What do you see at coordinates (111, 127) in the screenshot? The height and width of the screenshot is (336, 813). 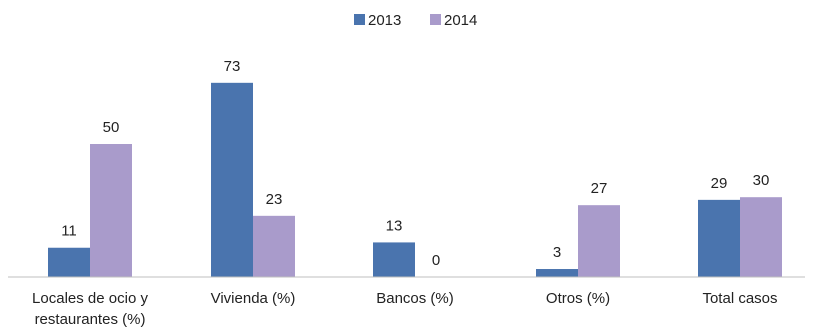 I see `data-label-2014-0: 50` at bounding box center [111, 127].